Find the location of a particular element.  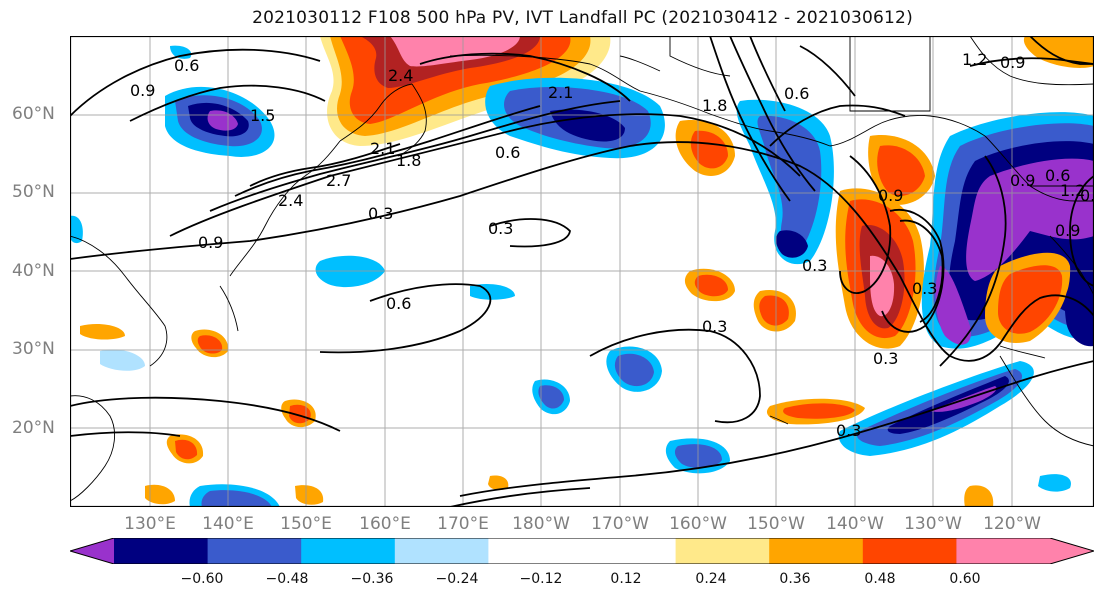

colorbar-tick-label: 0.24 is located at coordinates (711, 579).